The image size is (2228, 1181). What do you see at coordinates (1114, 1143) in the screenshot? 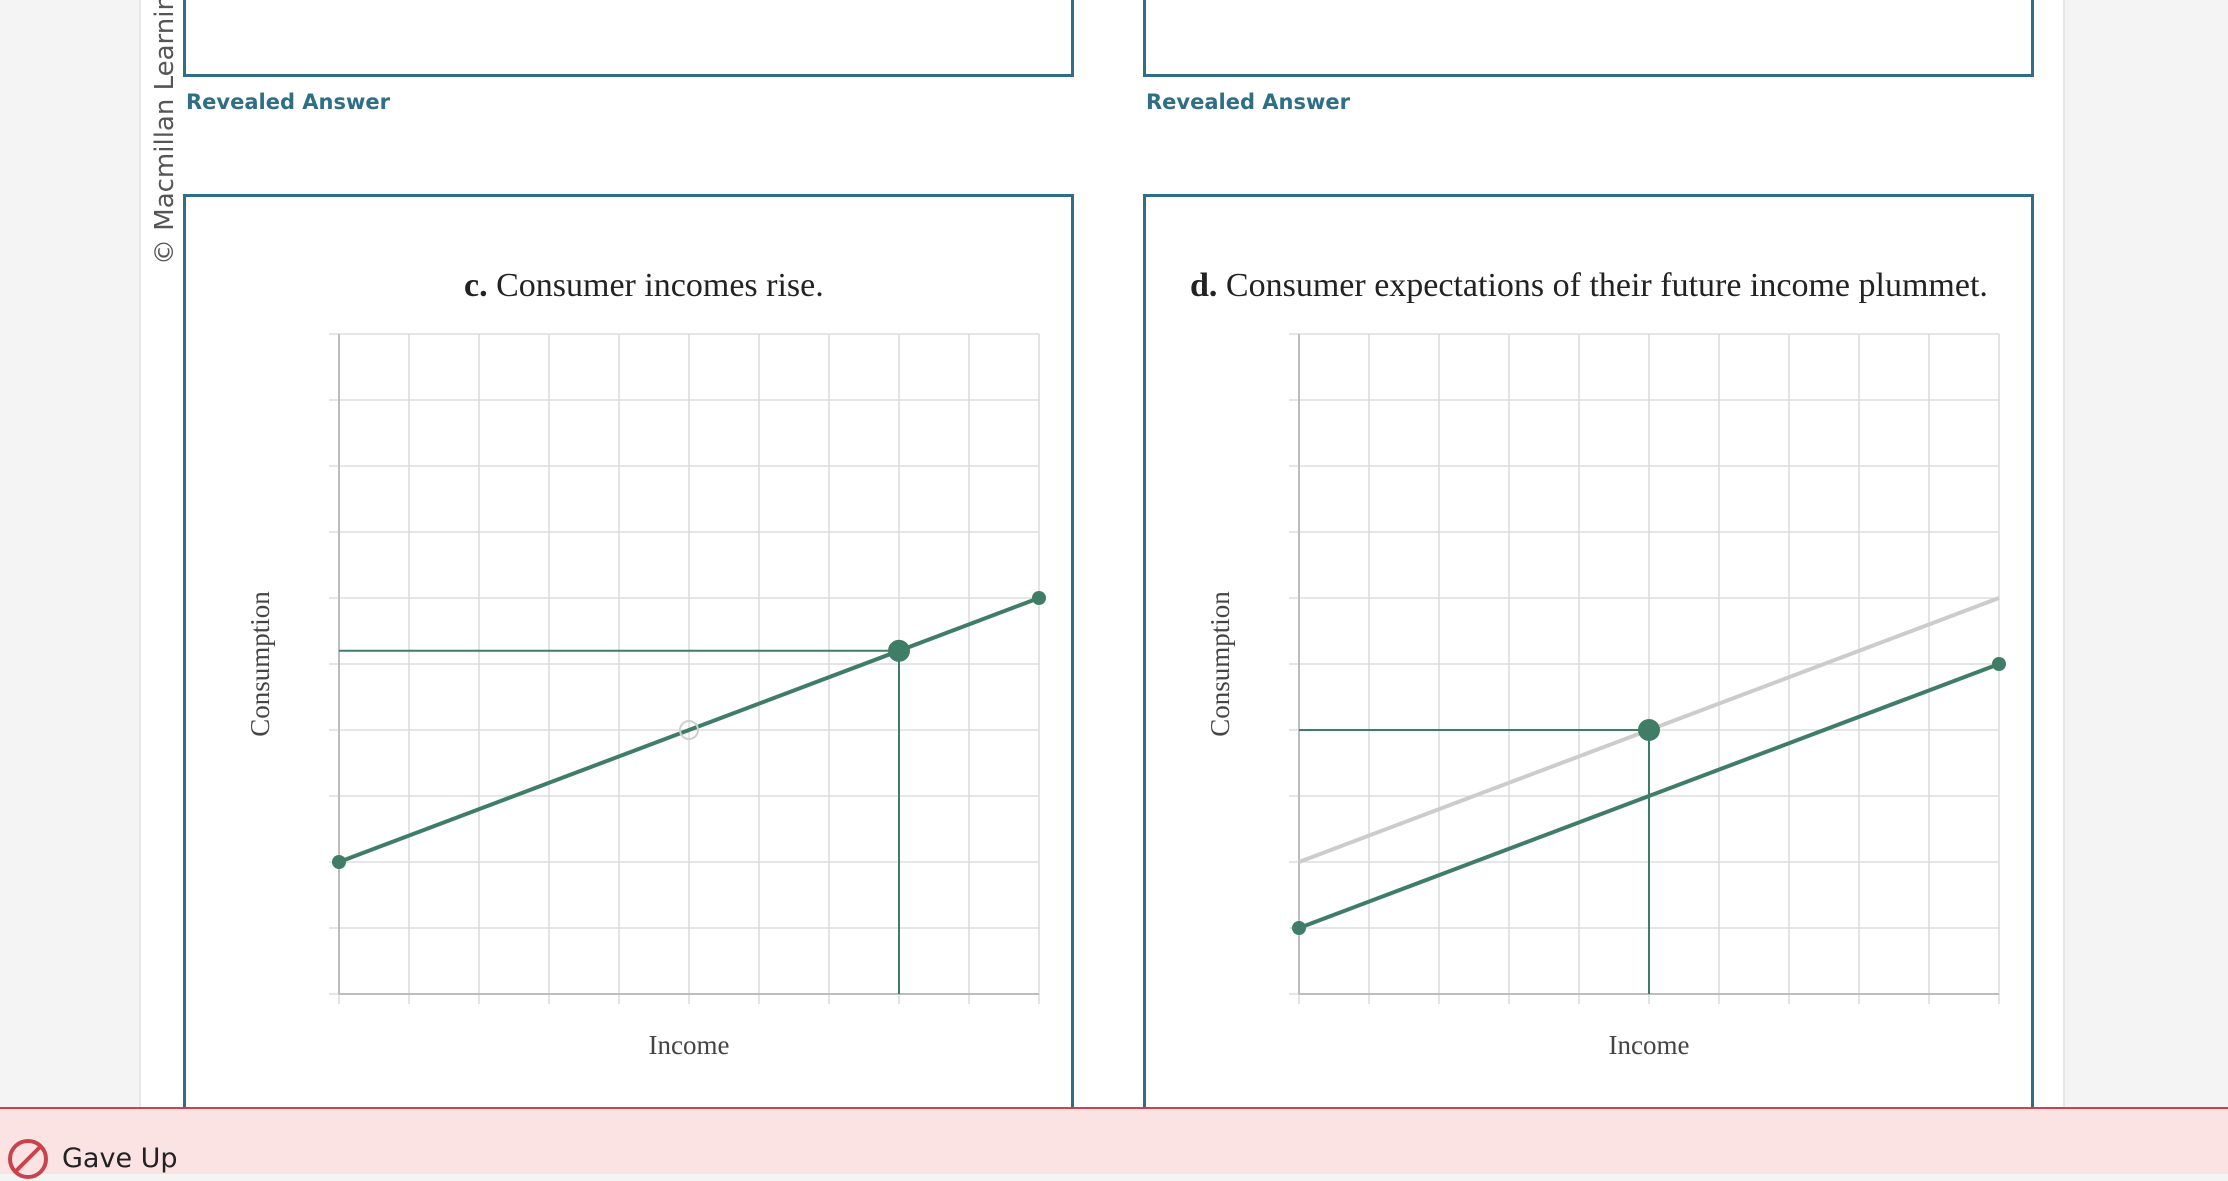
I see `status-footer: Gave Up` at bounding box center [1114, 1143].